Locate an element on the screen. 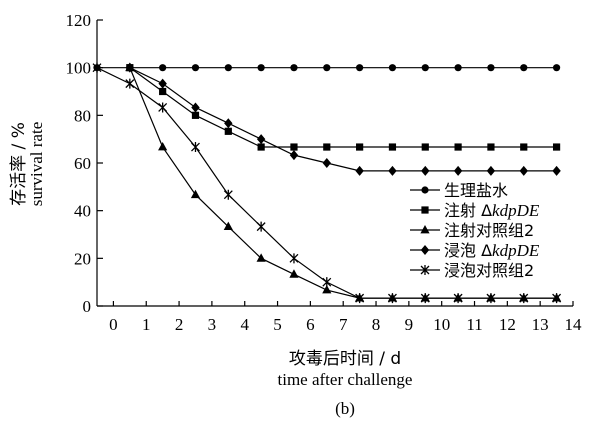 This screenshot has height=423, width=591. legend-label-part: 生理盐水 is located at coordinates (476, 190).